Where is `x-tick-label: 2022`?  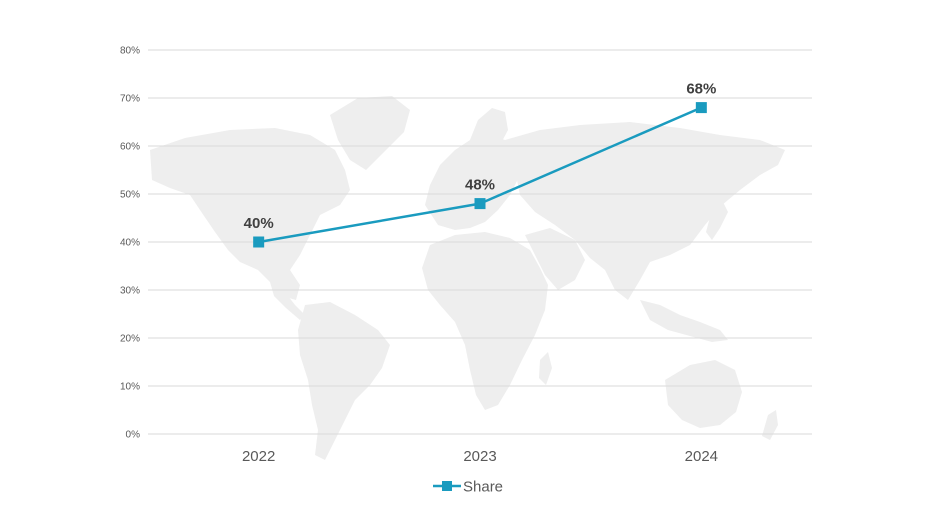
x-tick-label: 2022 is located at coordinates (258, 456).